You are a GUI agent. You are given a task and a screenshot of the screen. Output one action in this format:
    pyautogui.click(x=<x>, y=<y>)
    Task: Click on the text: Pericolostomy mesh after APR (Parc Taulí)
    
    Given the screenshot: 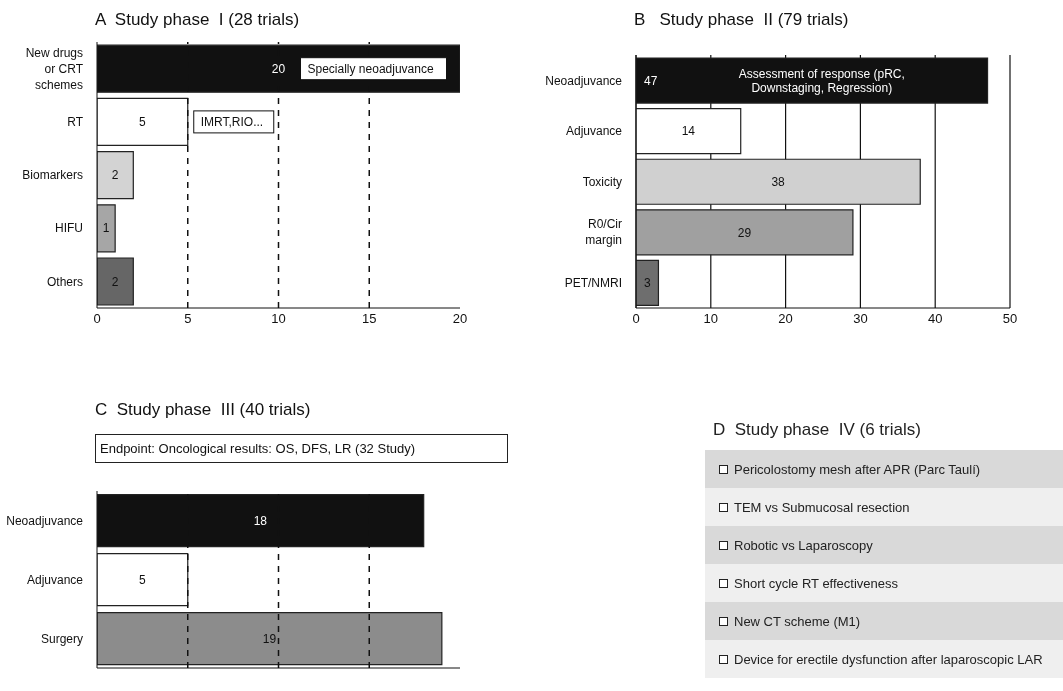 What is the action you would take?
    pyautogui.click(x=857, y=469)
    